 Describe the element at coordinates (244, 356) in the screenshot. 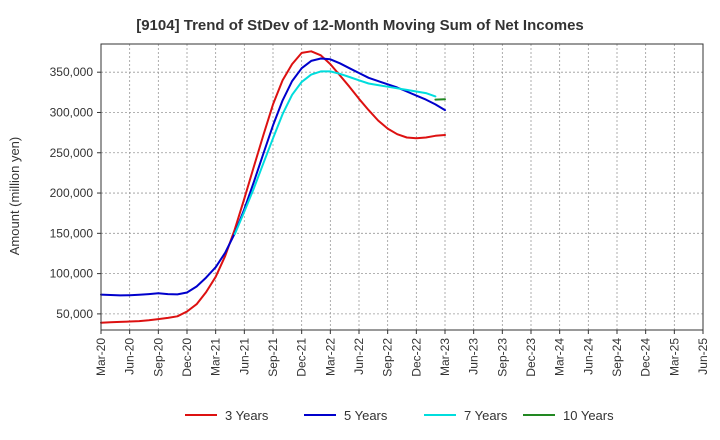

I see `x-tick-label: Jun-21` at that location.